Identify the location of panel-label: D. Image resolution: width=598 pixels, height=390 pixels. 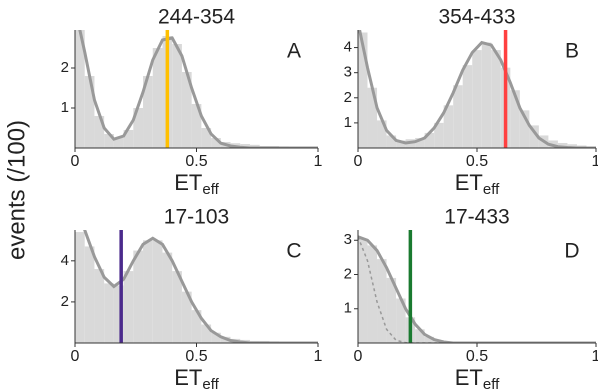
(571, 251).